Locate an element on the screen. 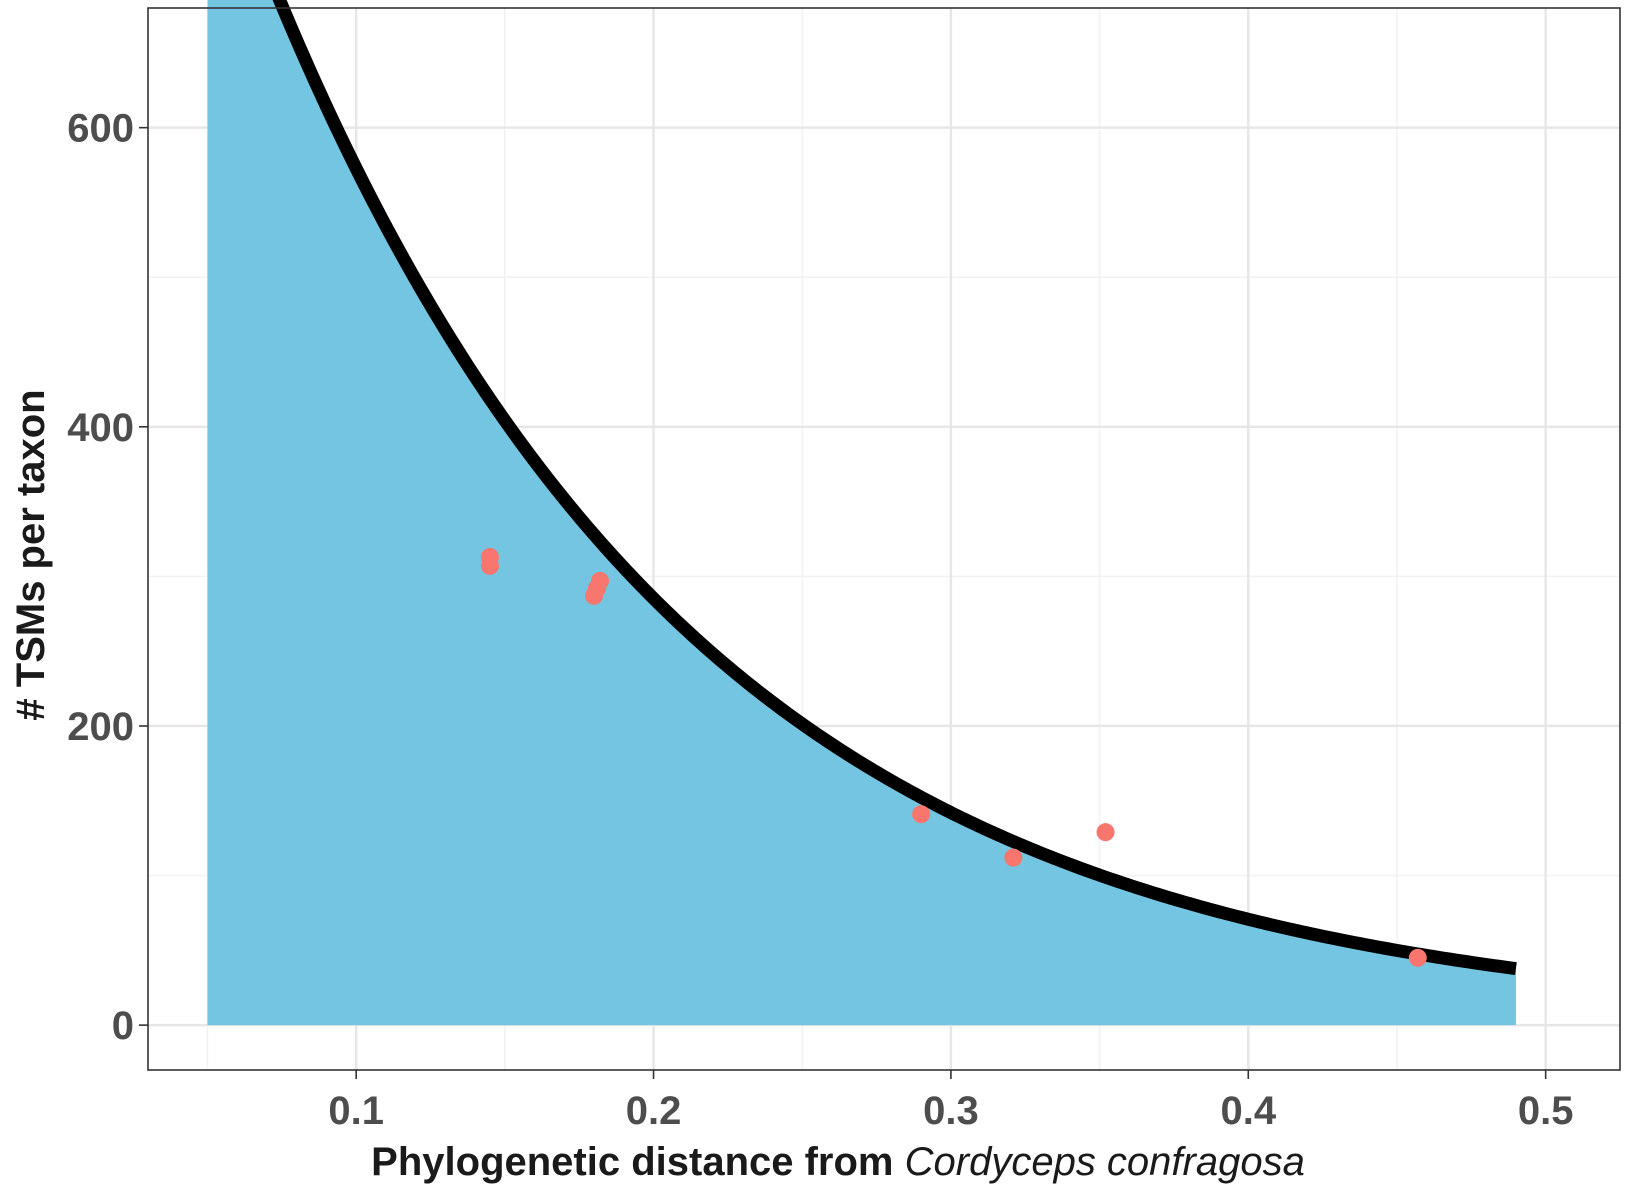 The image size is (1628, 1193). x-tick-label: 0.2 is located at coordinates (654, 1111).